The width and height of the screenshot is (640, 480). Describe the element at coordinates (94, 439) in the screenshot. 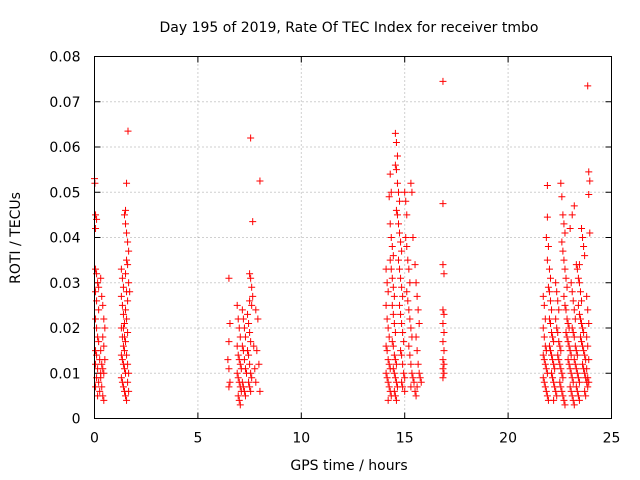

I see `x-tick-label: 0` at that location.